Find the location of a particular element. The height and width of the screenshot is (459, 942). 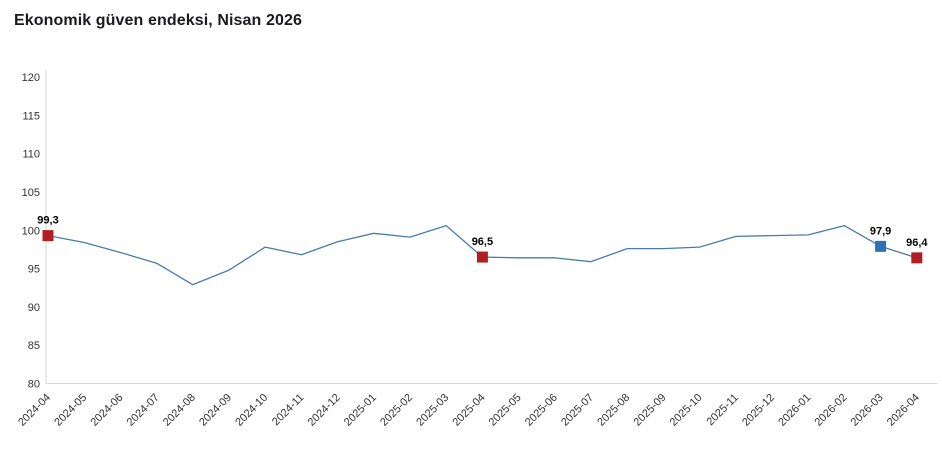

x-axis-tick-label: 2025-03 is located at coordinates (432, 410).